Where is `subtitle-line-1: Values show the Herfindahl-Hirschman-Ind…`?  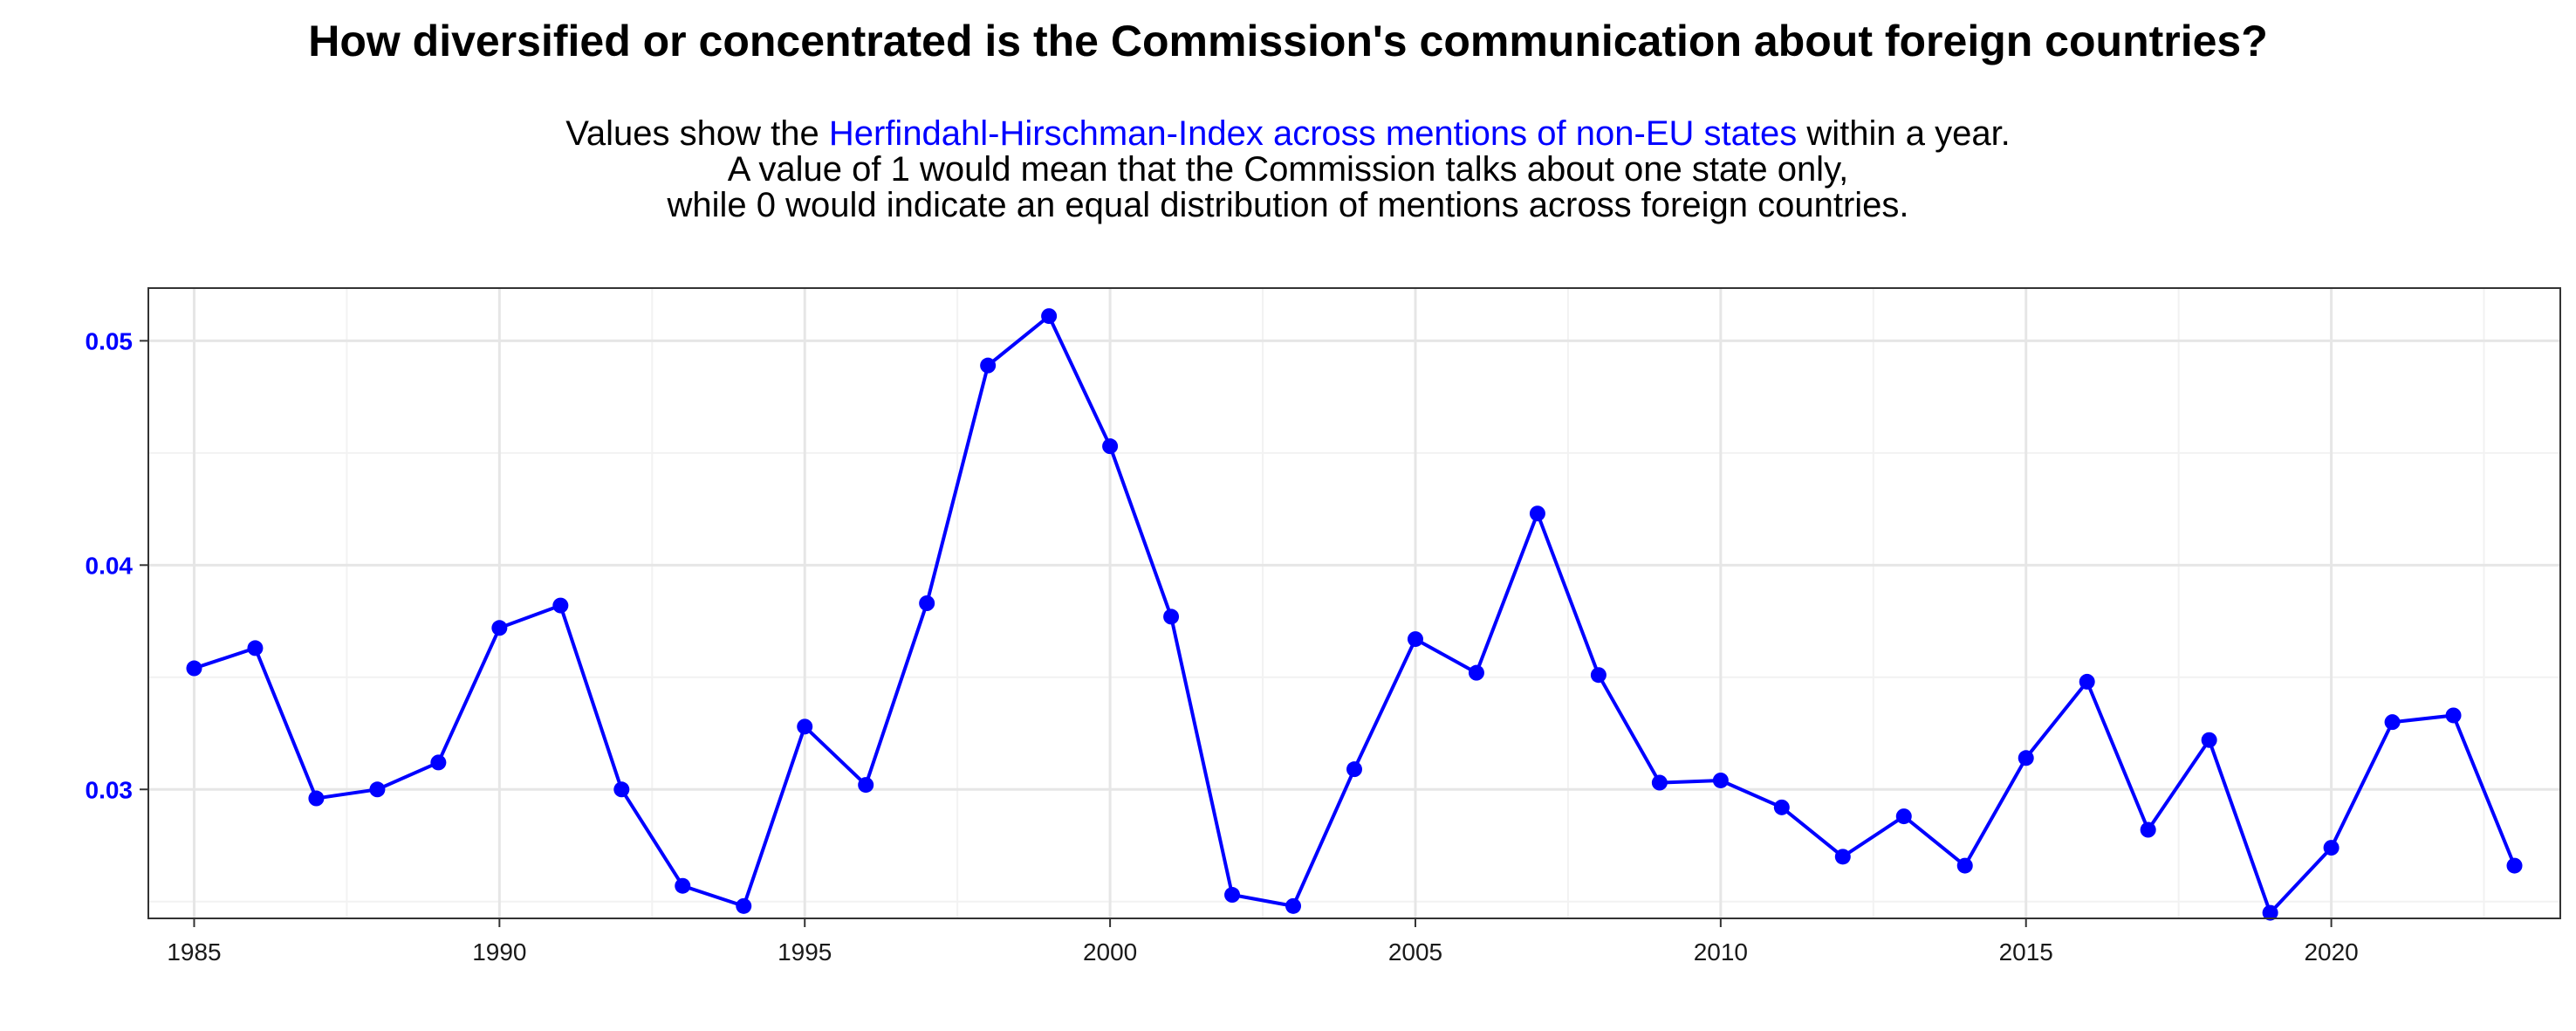 subtitle-line-1: Values show the Herfindahl-Hirschman-Ind… is located at coordinates (1288, 134).